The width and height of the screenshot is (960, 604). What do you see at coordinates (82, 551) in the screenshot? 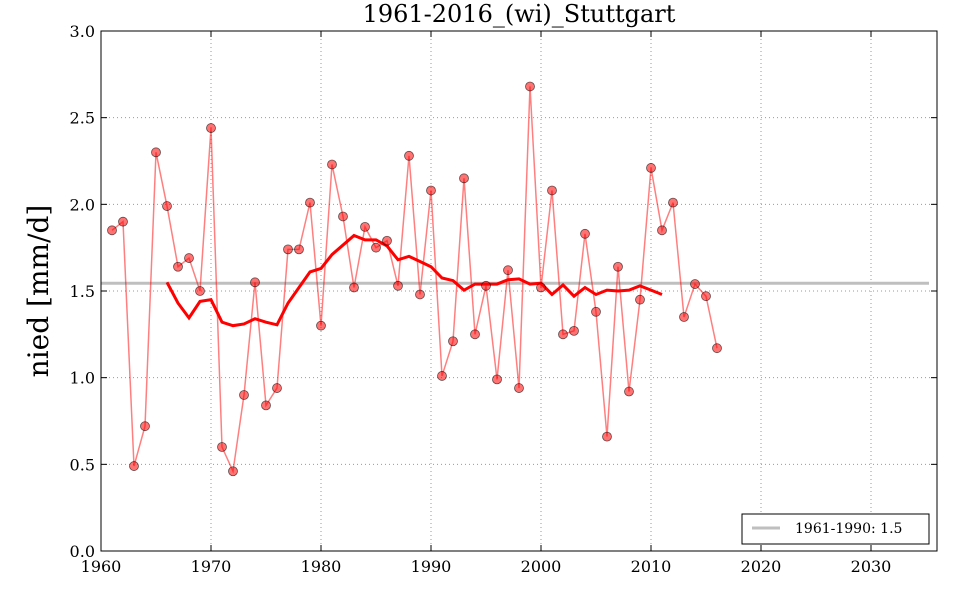
I see `y-tick-label: 0.0` at bounding box center [82, 551].